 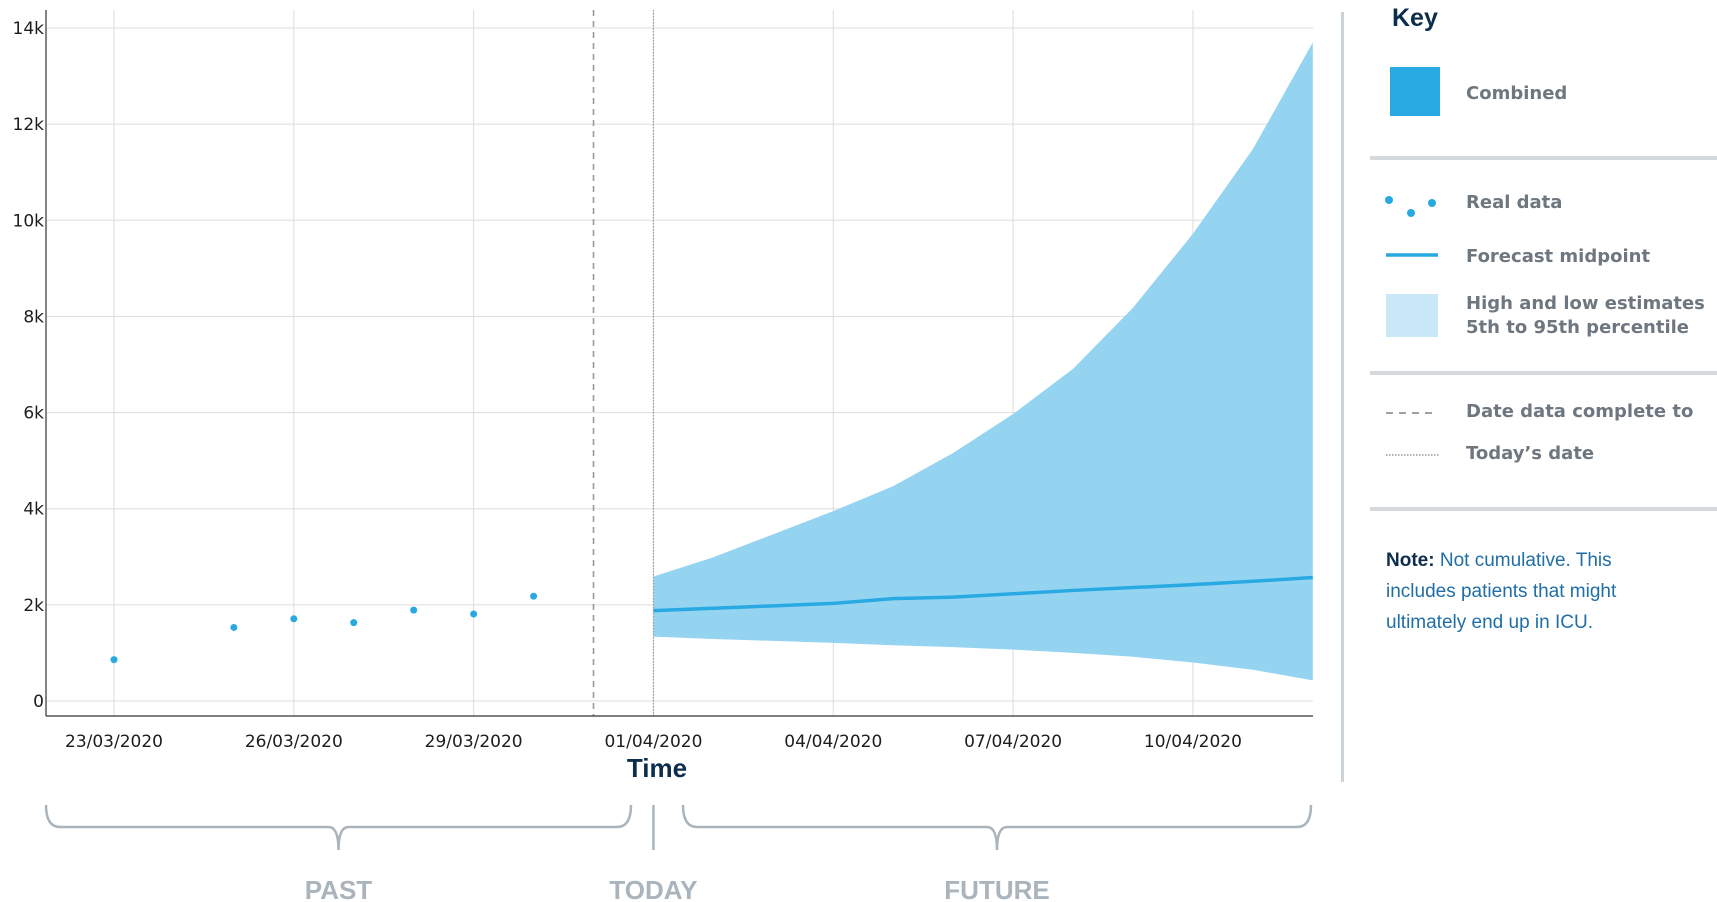 I want to click on key-label-forecast-midpoint: Forecast midpoint, so click(x=1558, y=256).